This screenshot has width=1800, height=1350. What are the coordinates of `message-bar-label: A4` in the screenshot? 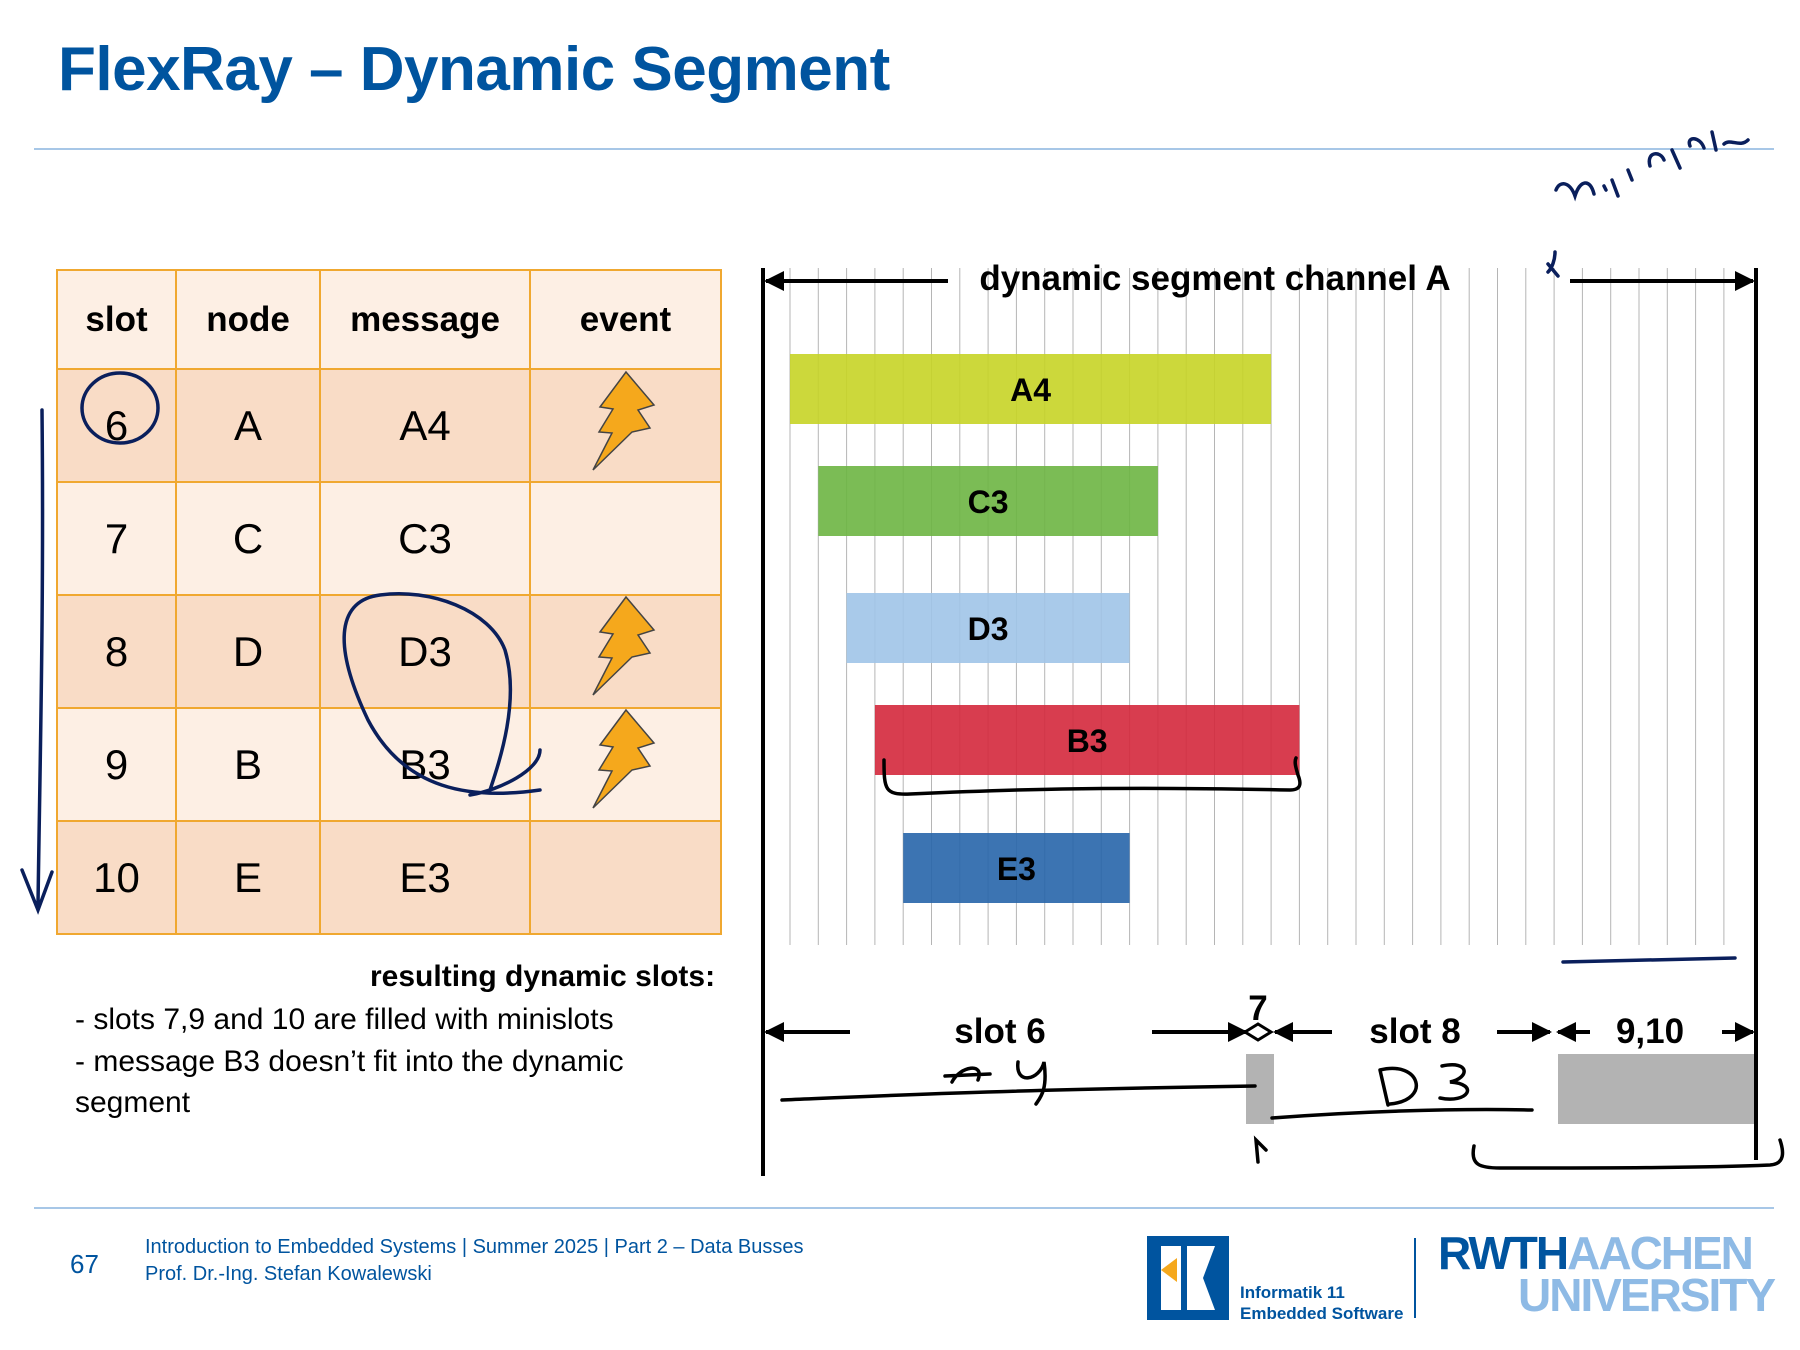 It's located at (1030, 390).